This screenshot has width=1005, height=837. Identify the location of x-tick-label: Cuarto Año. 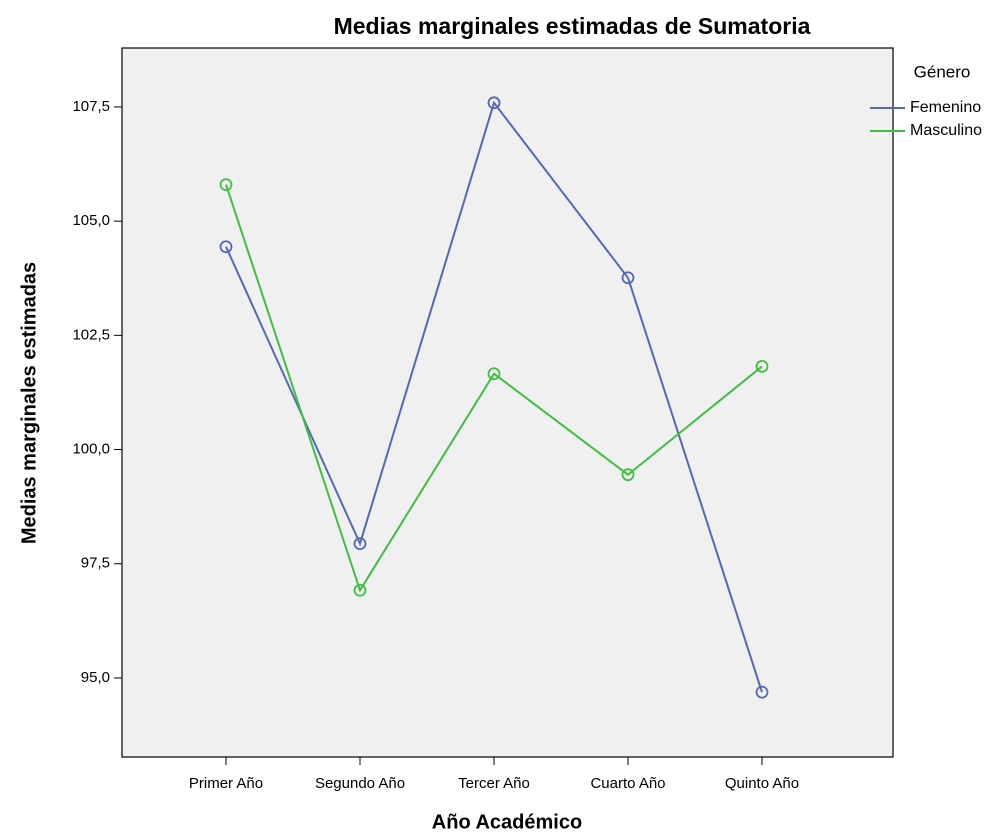
(627, 783).